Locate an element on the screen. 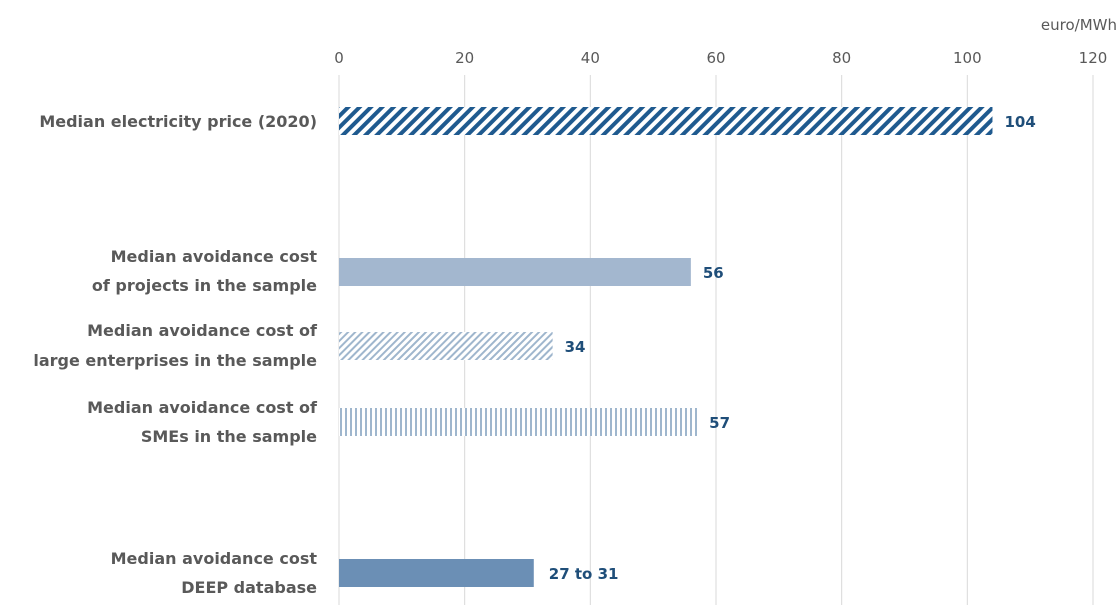  value-label: 27 to 31 is located at coordinates (584, 574).